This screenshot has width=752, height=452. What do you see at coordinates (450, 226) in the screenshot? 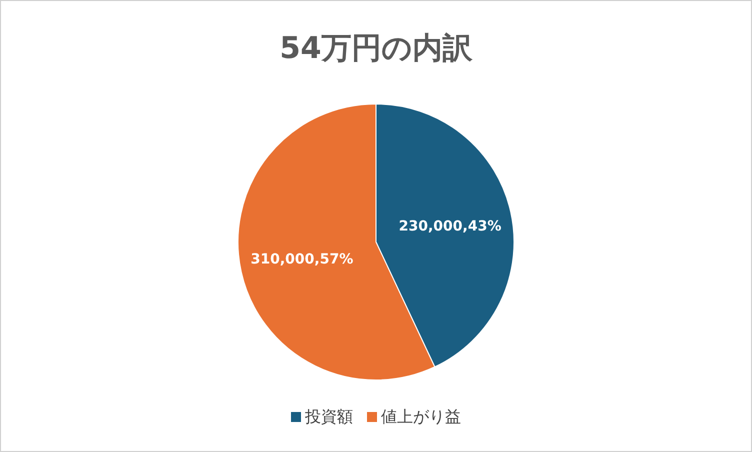
I see `data-label: 230,000,43%` at bounding box center [450, 226].